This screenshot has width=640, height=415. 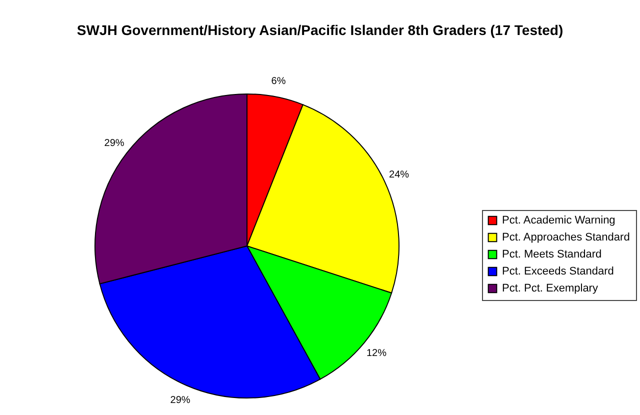 What do you see at coordinates (278, 81) in the screenshot?
I see `data-label: 6%` at bounding box center [278, 81].